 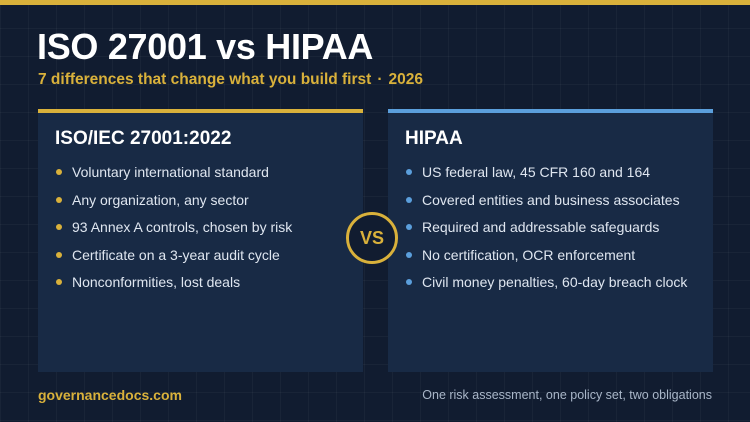 I want to click on list-item-text: Nonconformities, lost deals, so click(x=156, y=282).